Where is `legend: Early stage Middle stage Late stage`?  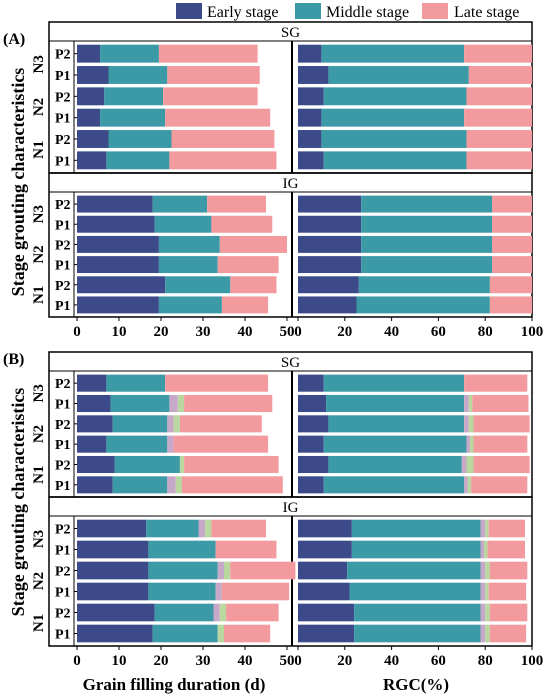
legend: Early stage Middle stage Late stage is located at coordinates (347, 12).